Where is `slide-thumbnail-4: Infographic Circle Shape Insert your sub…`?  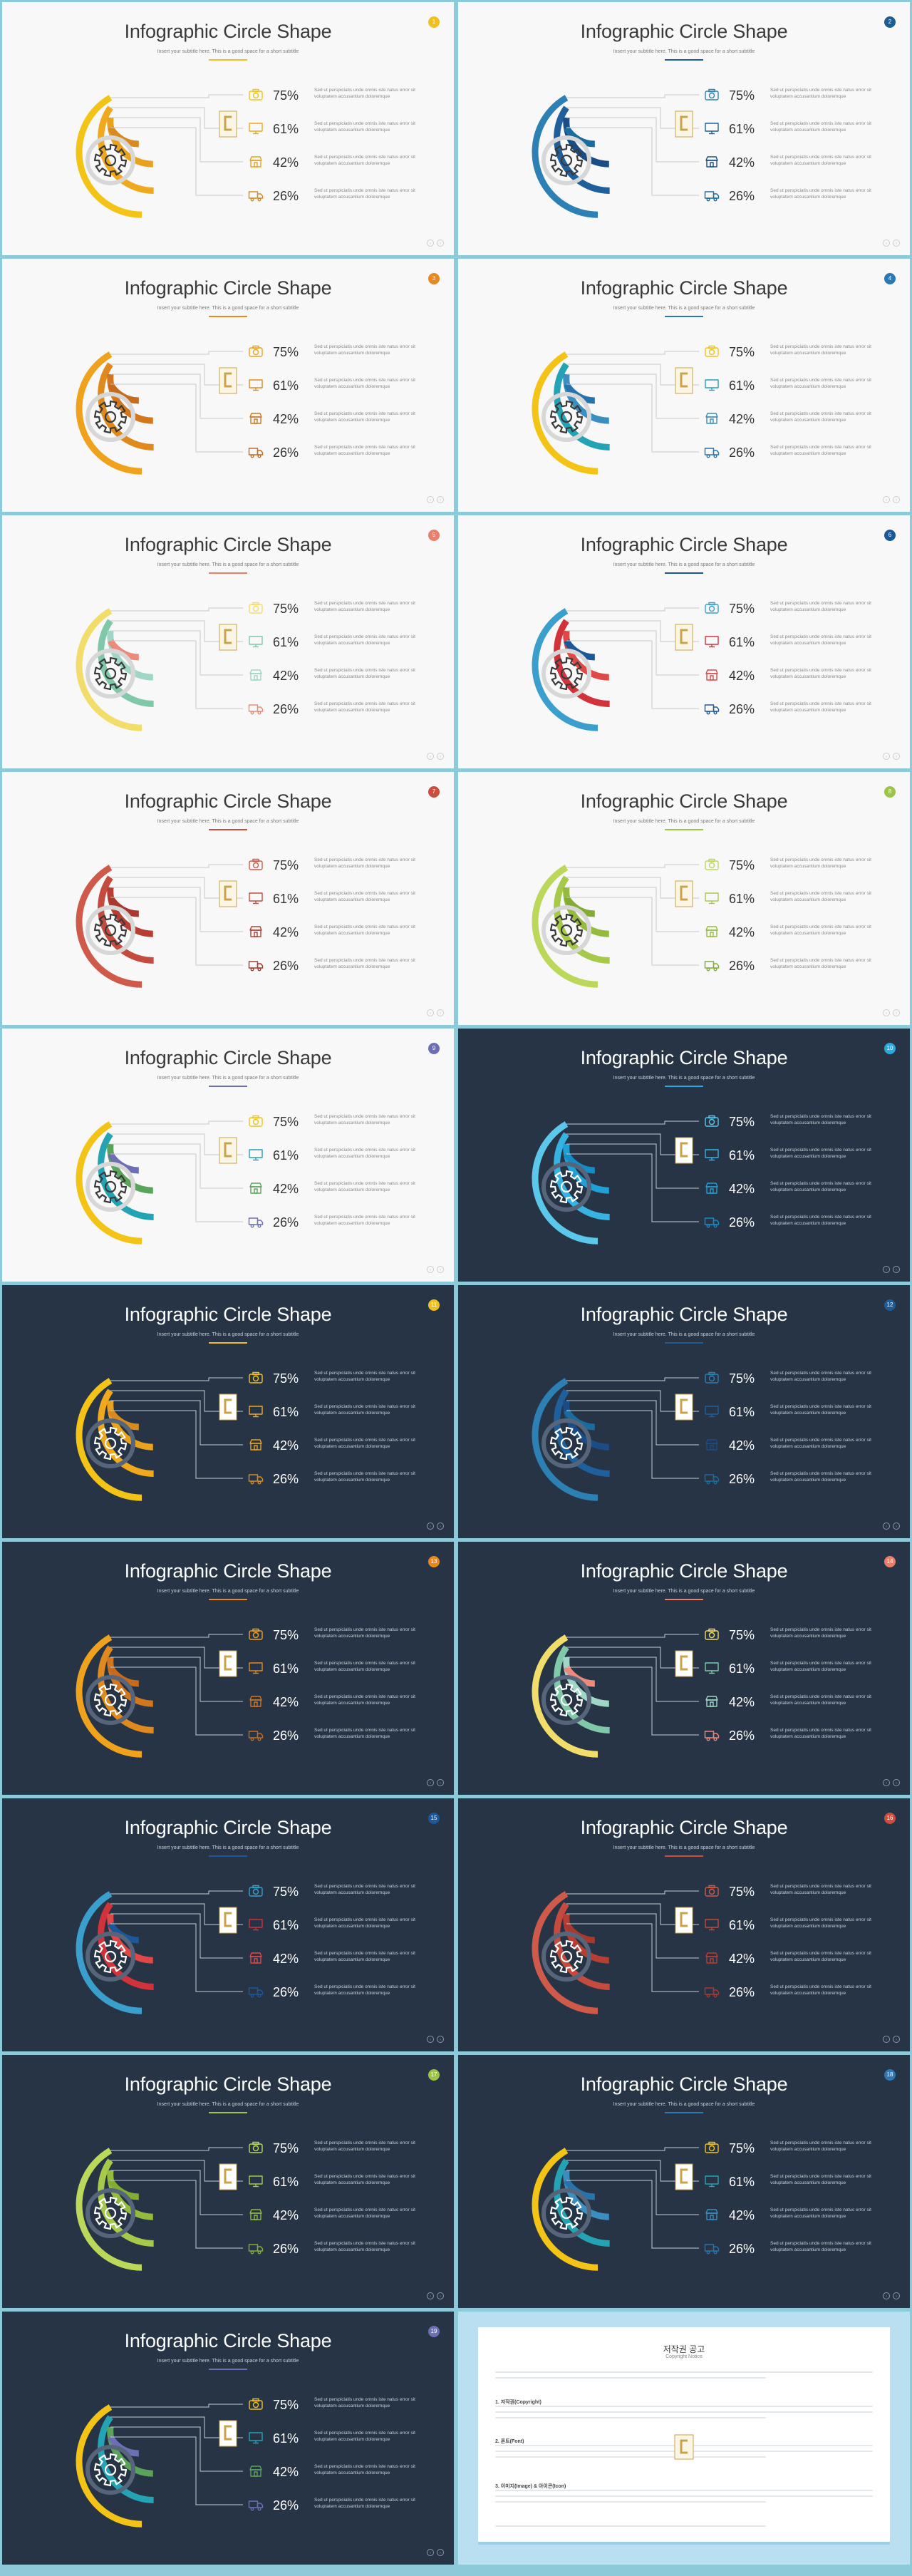
slide-thumbnail-4: Infographic Circle Shape Insert your sub… is located at coordinates (684, 385).